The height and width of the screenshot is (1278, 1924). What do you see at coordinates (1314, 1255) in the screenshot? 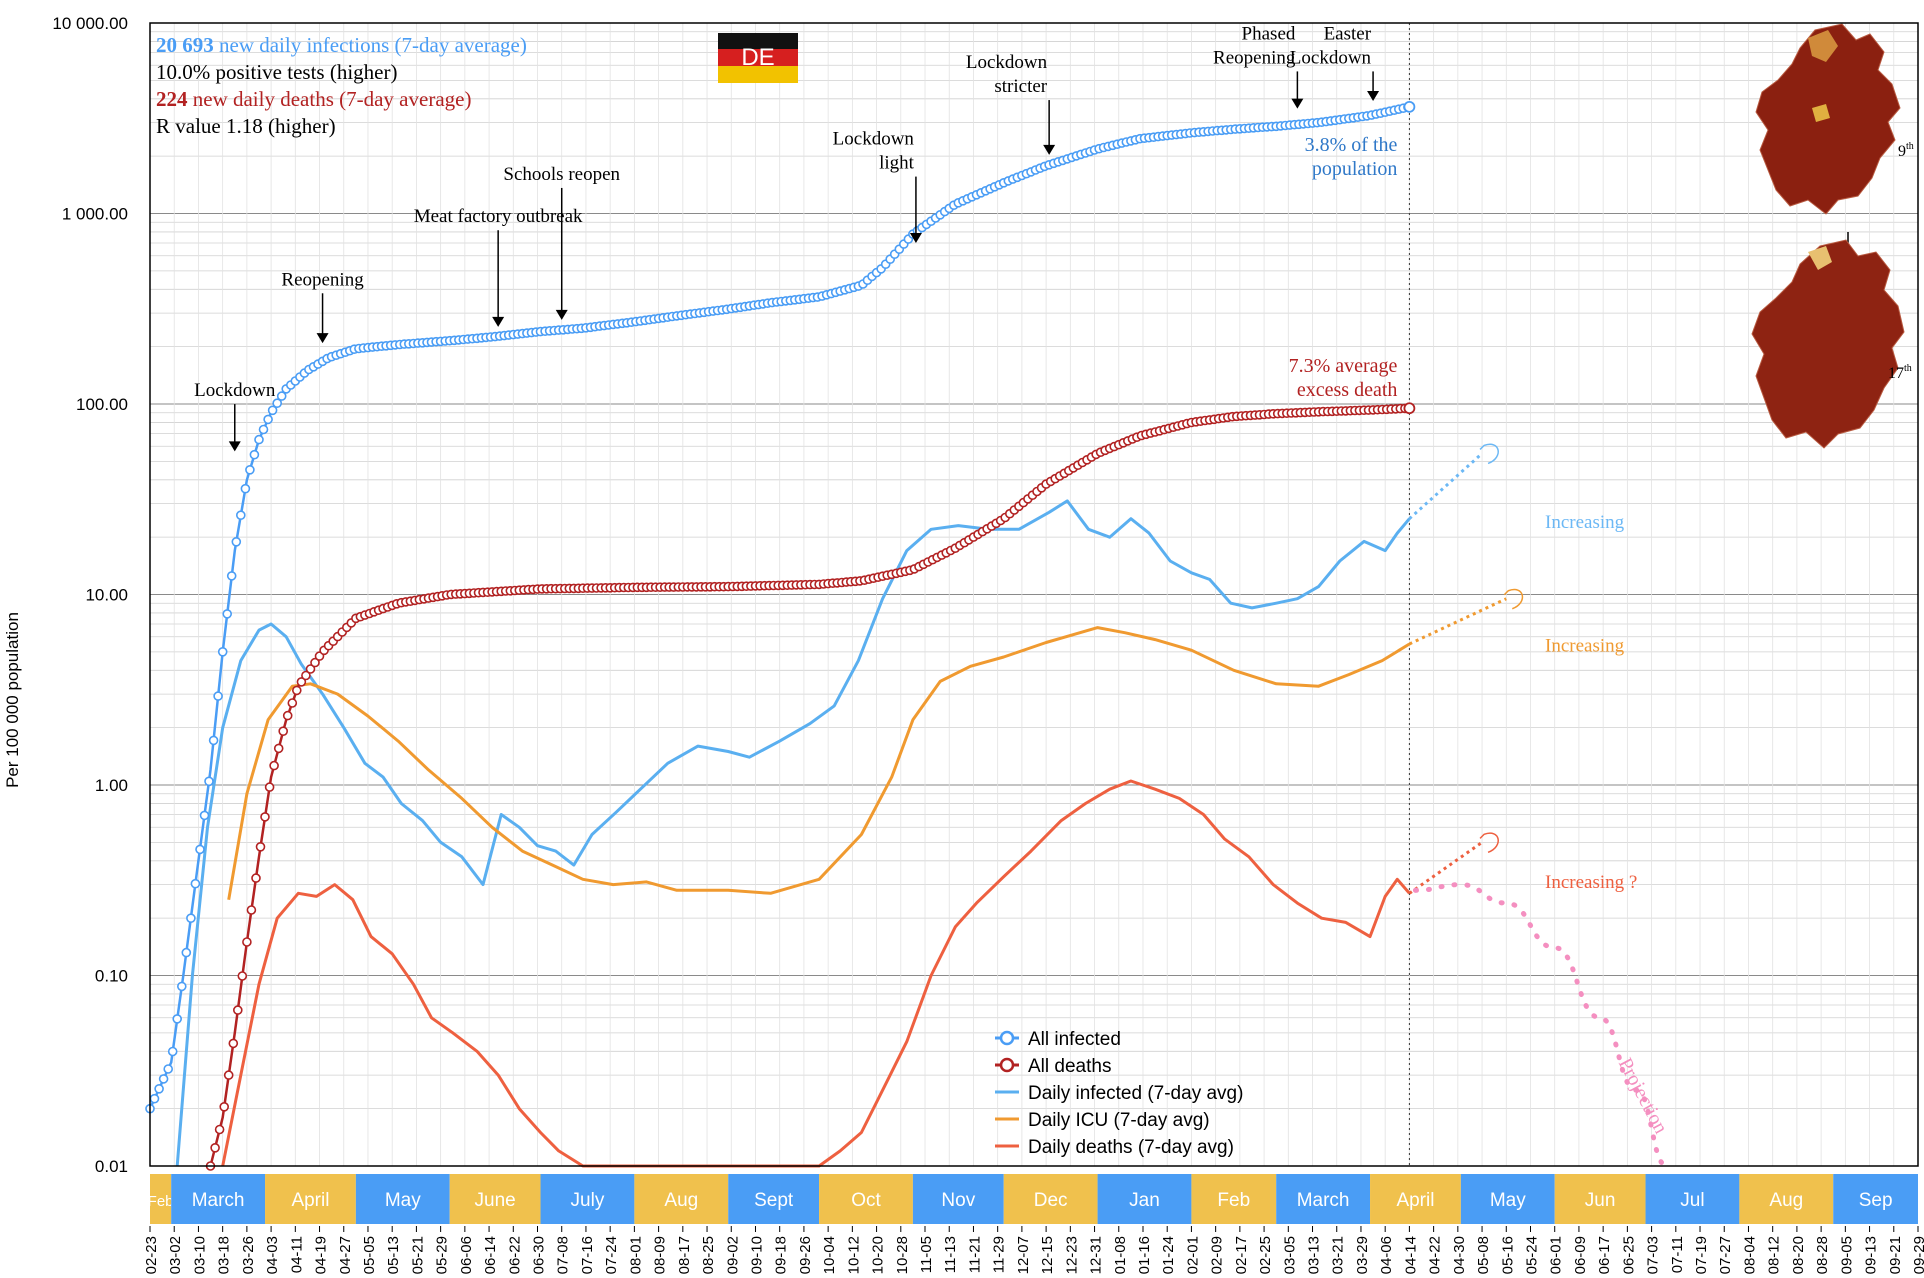
I see `x-tick-label: 03-13` at bounding box center [1314, 1255].